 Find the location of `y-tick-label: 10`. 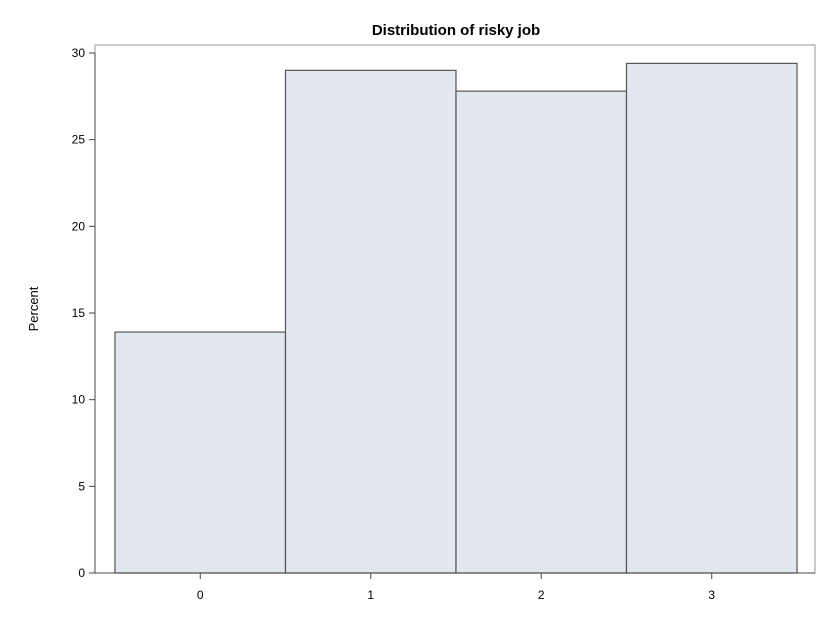

y-tick-label: 10 is located at coordinates (79, 400).